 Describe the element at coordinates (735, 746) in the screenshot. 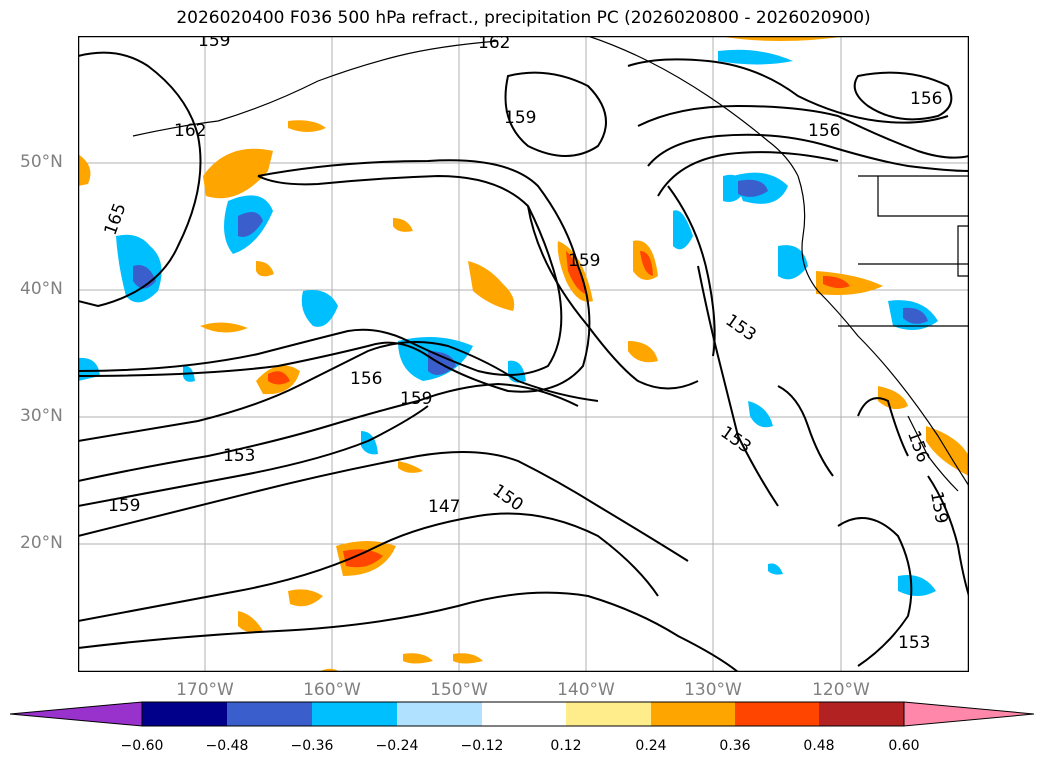

I see `colorbar-tick: 0.36` at that location.